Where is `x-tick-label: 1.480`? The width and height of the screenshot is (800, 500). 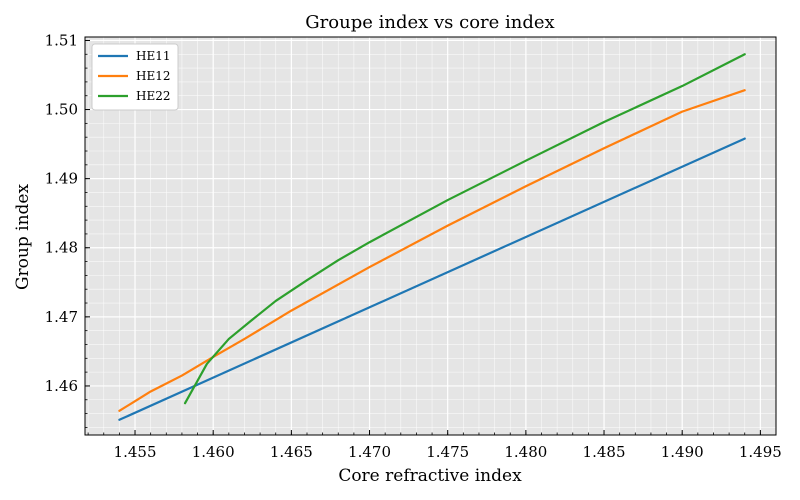
x-tick-label: 1.480 is located at coordinates (525, 452).